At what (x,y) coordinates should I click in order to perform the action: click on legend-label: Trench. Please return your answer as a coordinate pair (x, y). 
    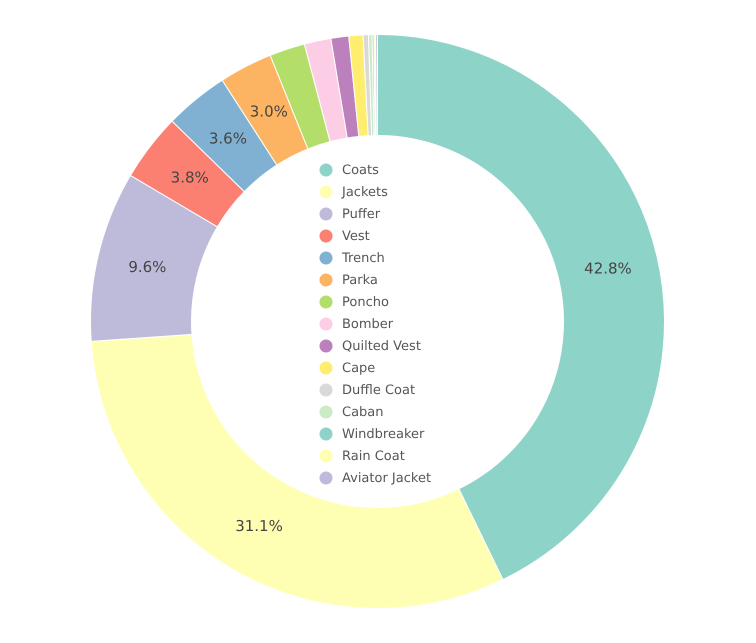
    Looking at the image, I should click on (363, 258).